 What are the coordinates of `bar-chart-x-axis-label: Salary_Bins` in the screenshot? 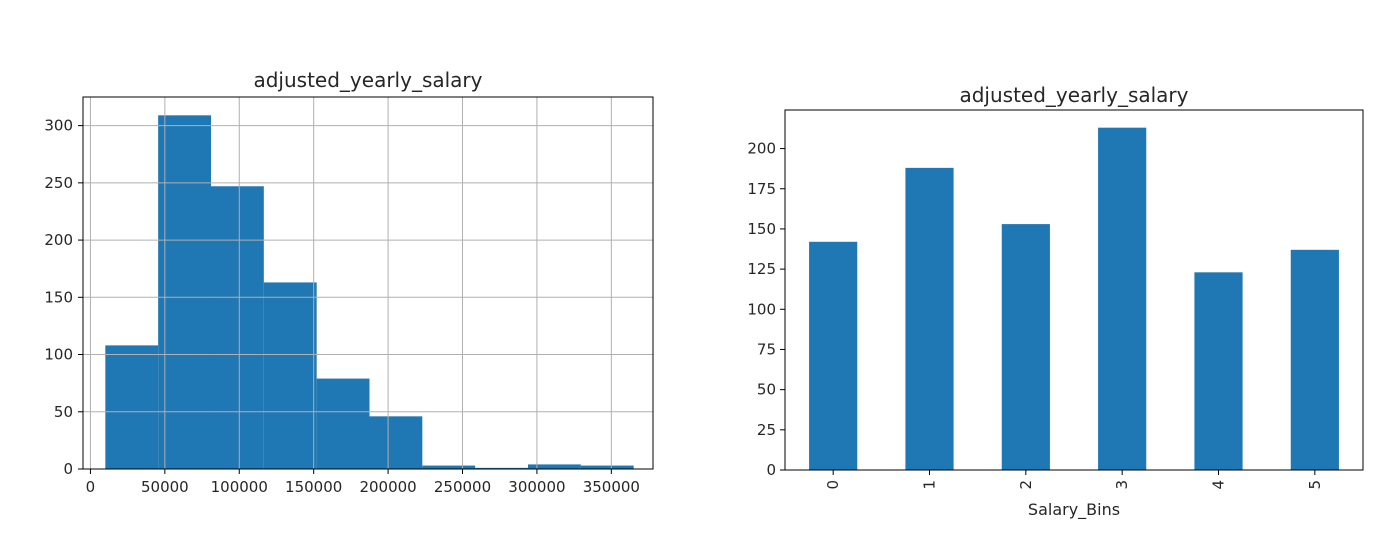 It's located at (1074, 510).